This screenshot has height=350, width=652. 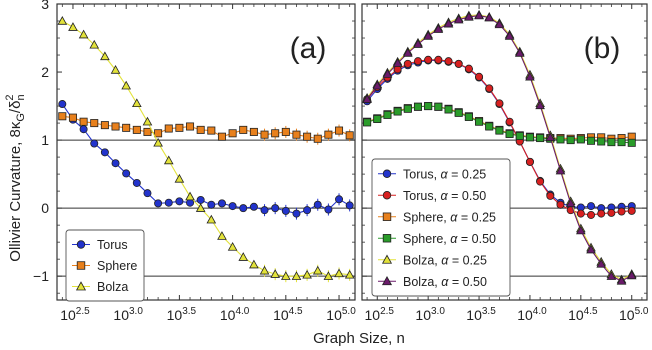 What do you see at coordinates (45, 208) in the screenshot?
I see `y-tick-label: 0` at bounding box center [45, 208].